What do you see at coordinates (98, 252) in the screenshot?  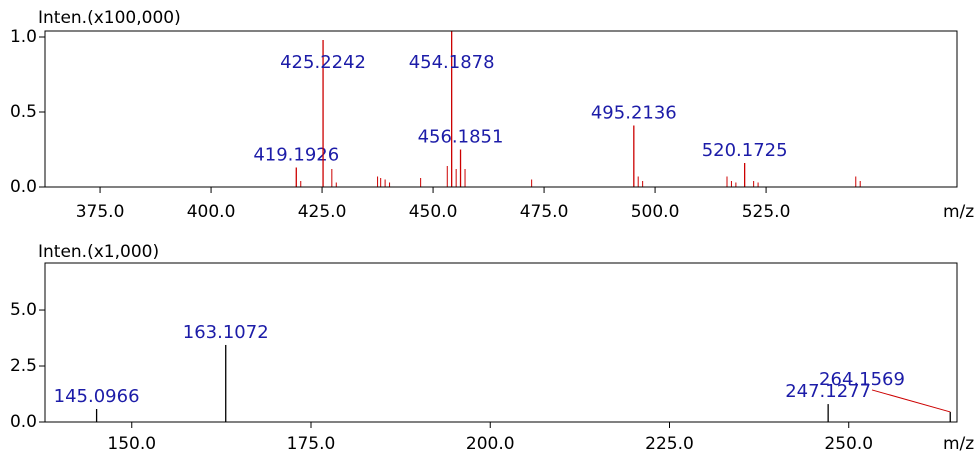 I see `y-axis-label: Inten.(x1,000)` at bounding box center [98, 252].